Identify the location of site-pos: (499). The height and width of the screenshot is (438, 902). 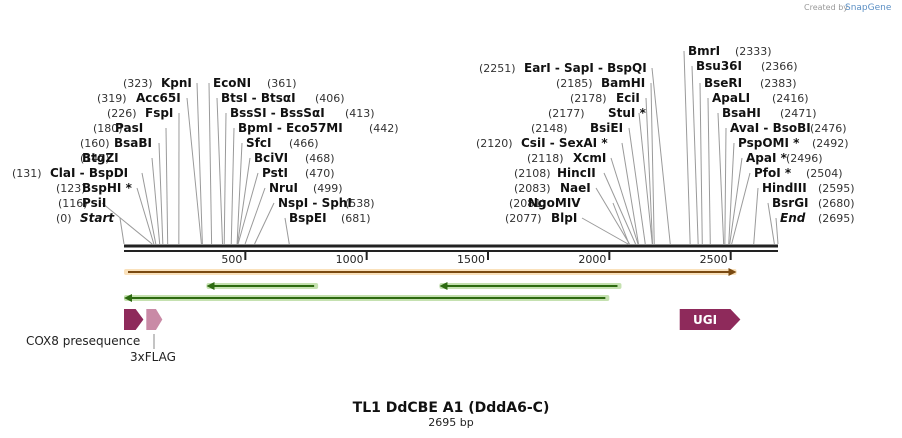
(328, 188).